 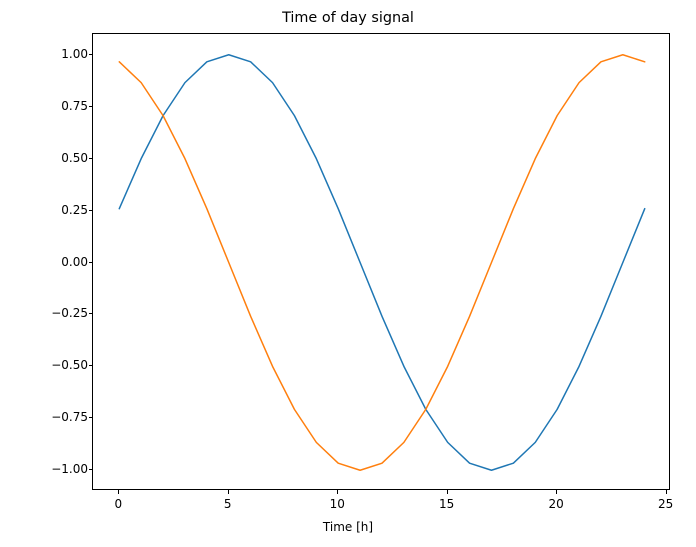 What do you see at coordinates (74, 53) in the screenshot?
I see `y-tick-label: 1.00` at bounding box center [74, 53].